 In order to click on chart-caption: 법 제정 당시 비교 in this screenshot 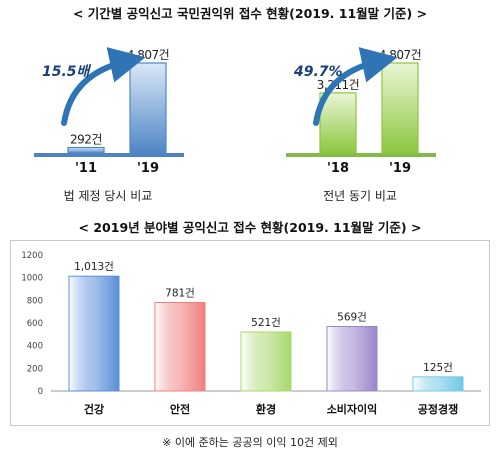, I will do `click(108, 196)`.